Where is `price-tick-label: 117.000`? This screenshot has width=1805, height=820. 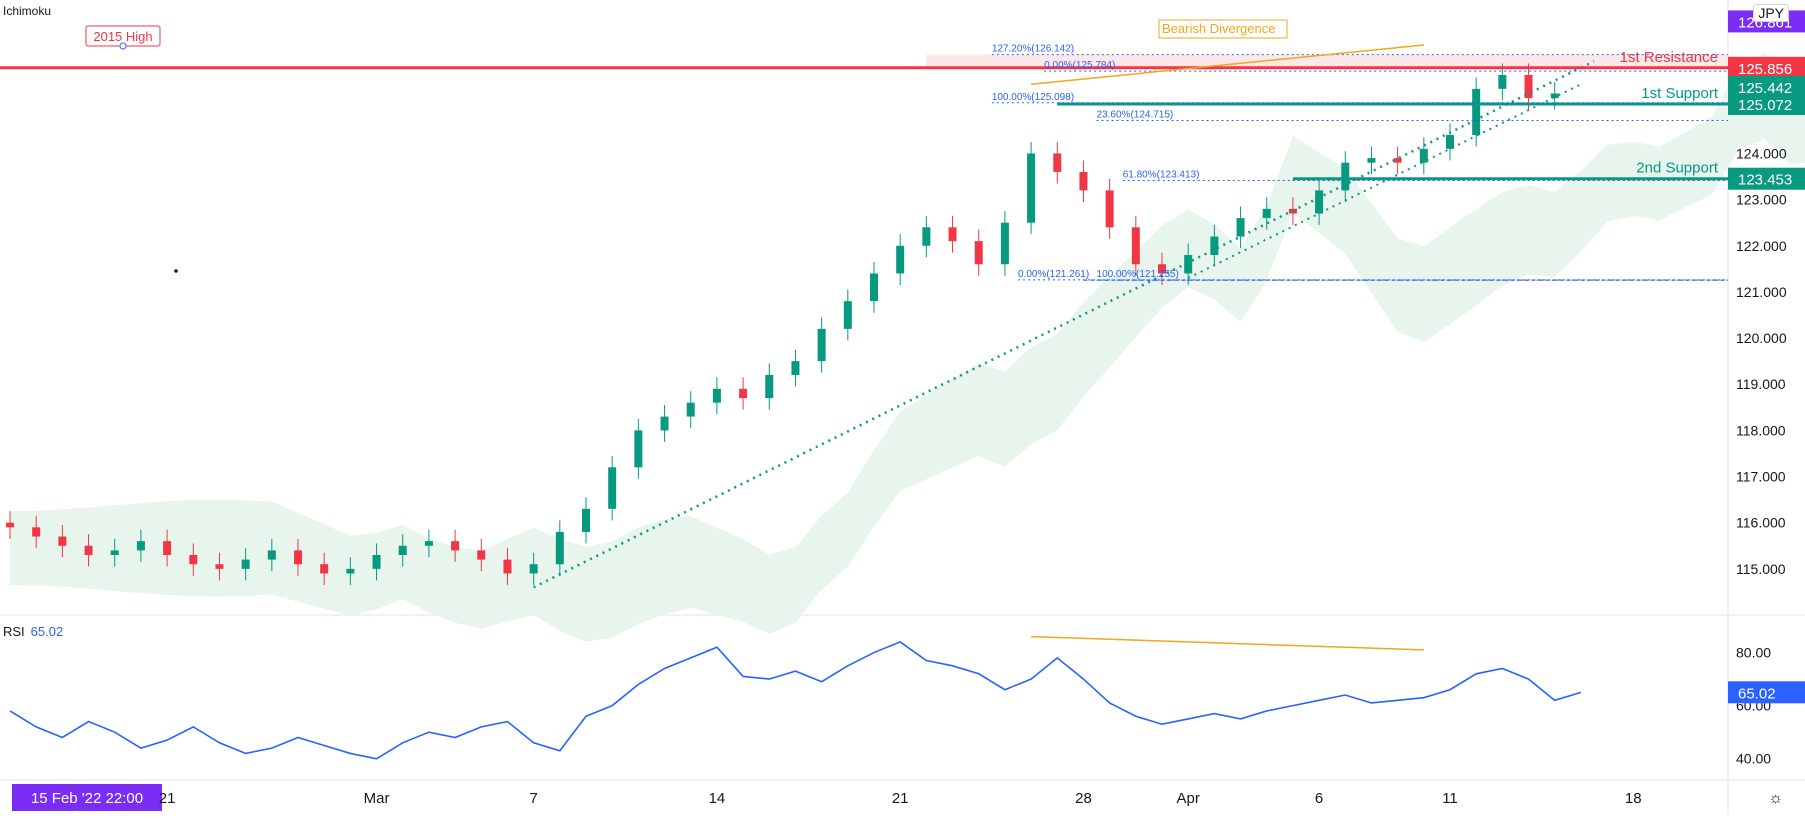
price-tick-label: 117.000 is located at coordinates (1761, 477).